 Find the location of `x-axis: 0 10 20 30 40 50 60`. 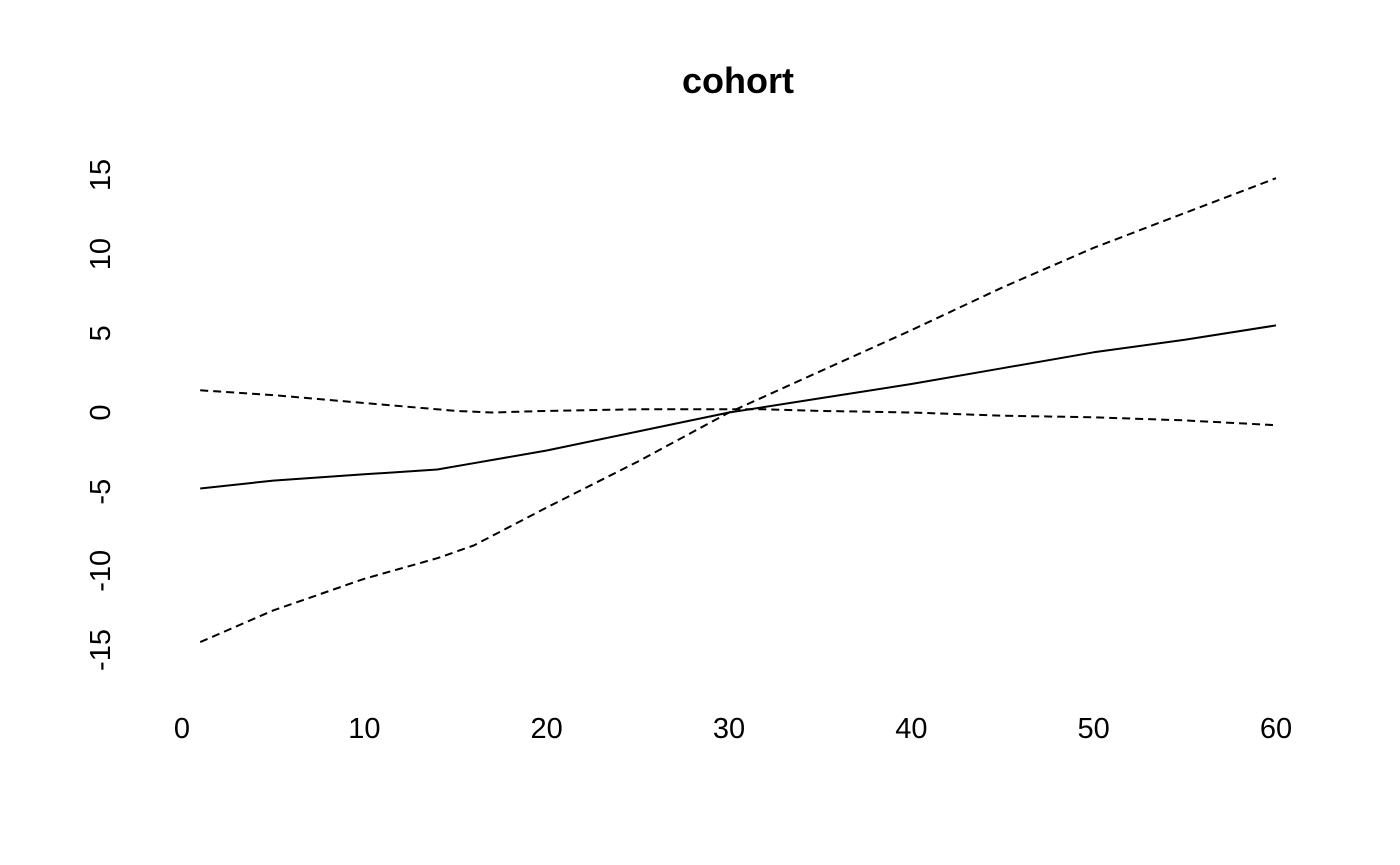

x-axis: 0 10 20 30 40 50 60 is located at coordinates (733, 729).